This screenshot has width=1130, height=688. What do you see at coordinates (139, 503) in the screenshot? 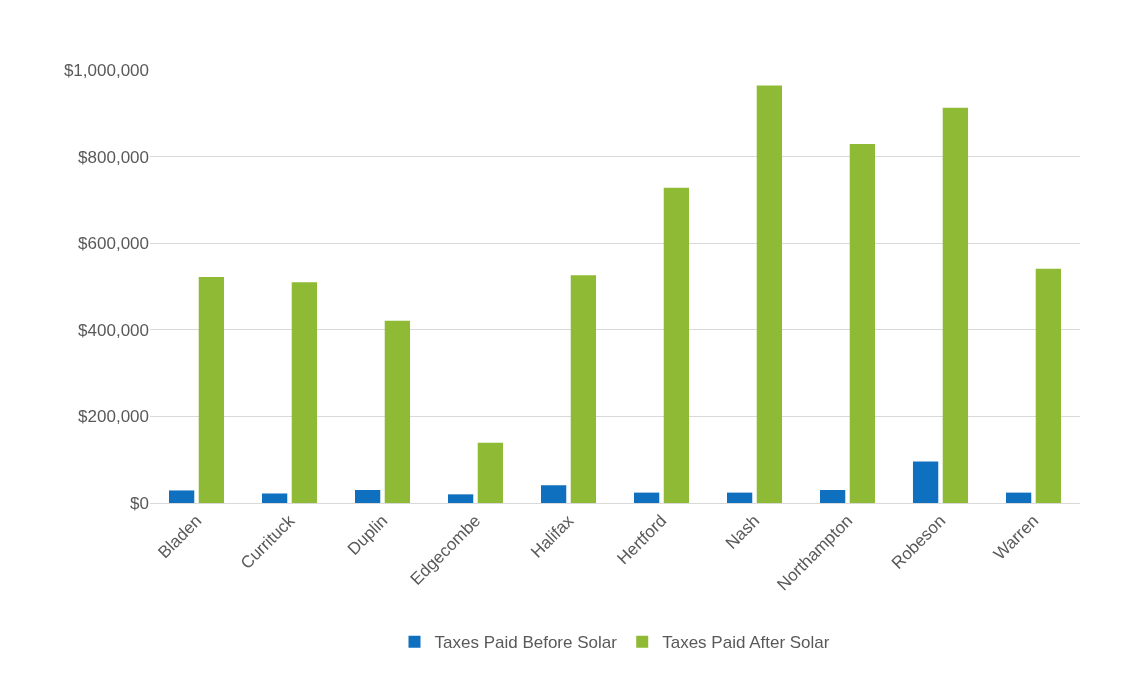
I see `y-tick-label: $0` at bounding box center [139, 503].